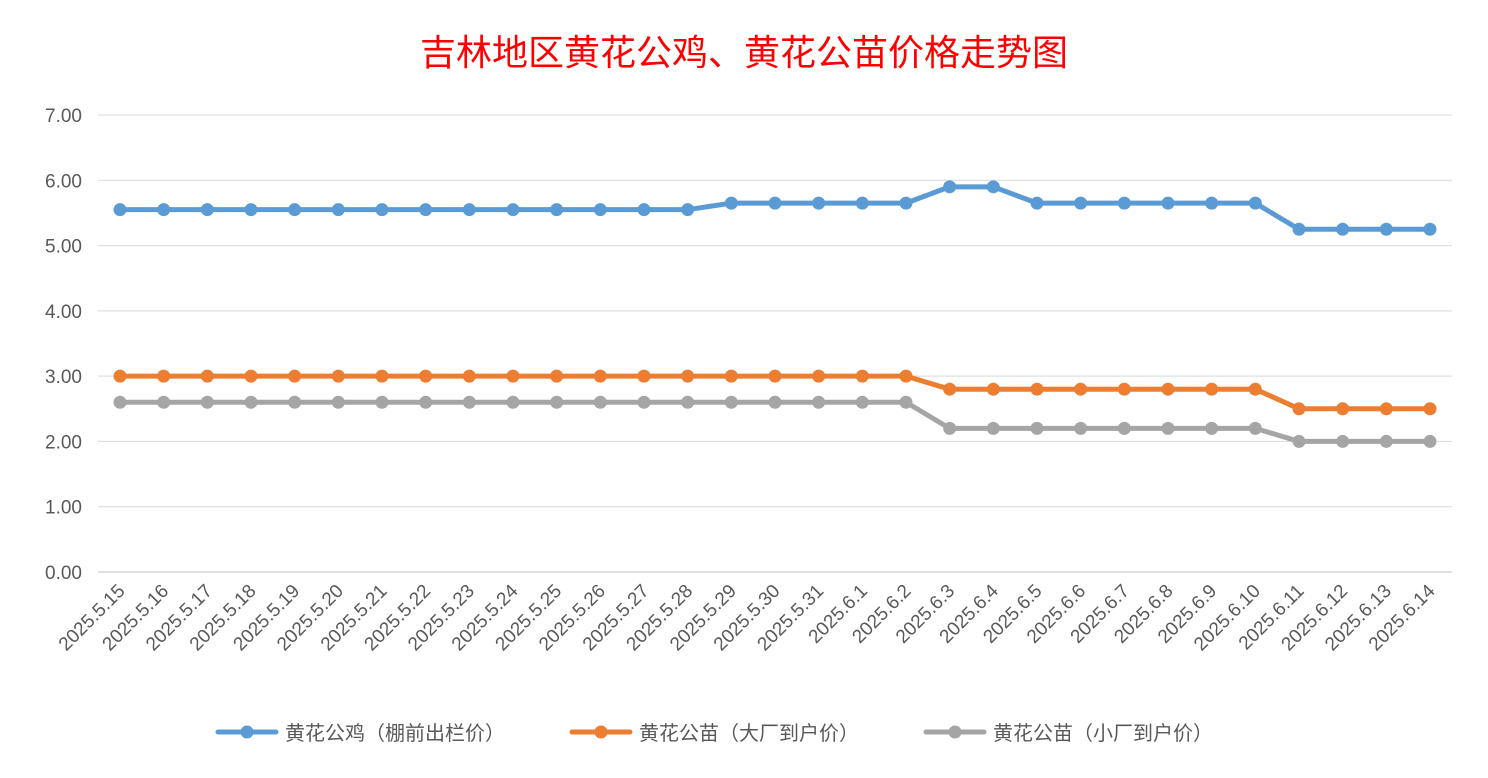  Describe the element at coordinates (63, 312) in the screenshot. I see `y-tick-label: 4.00` at that location.